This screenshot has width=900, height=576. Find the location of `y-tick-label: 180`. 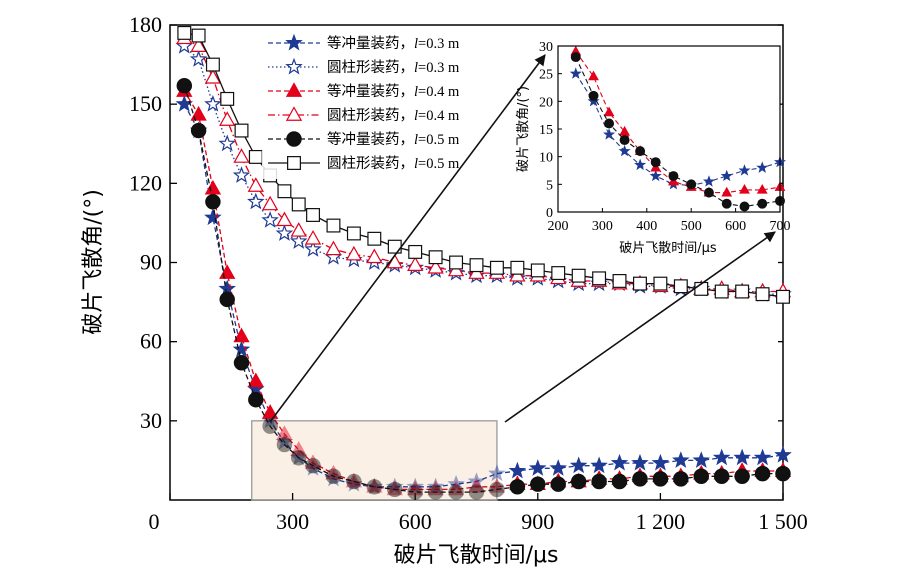

y-tick-label: 180 is located at coordinates (145, 24).